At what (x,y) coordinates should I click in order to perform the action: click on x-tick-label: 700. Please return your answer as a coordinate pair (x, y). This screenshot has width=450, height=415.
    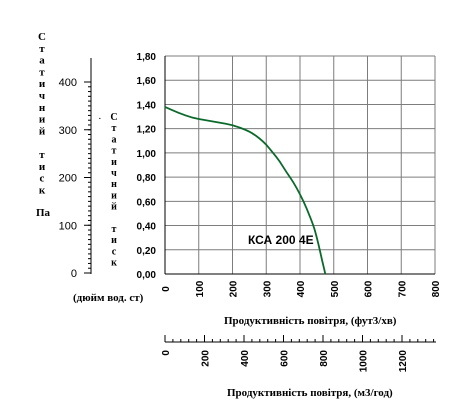
    Looking at the image, I should click on (402, 288).